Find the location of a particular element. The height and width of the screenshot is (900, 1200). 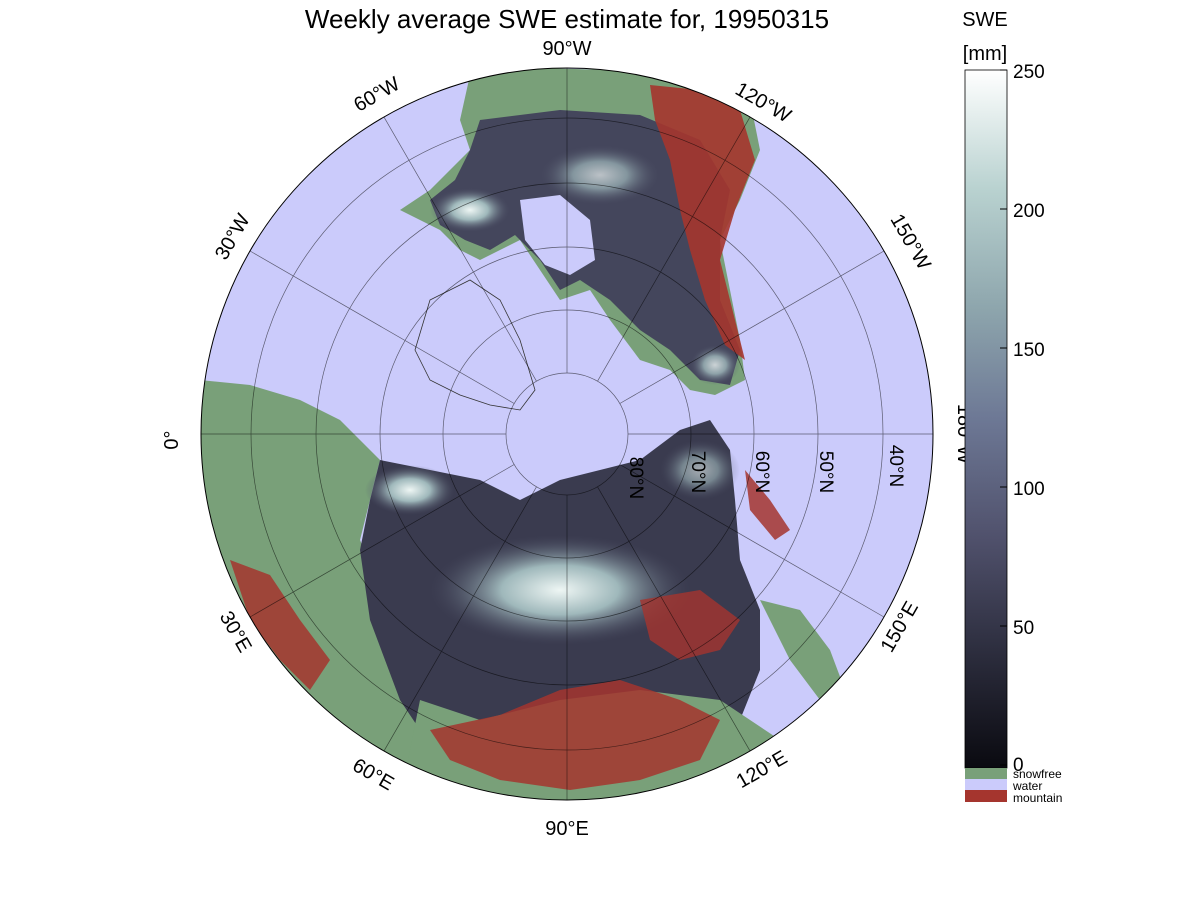

lon-label-0: 0° is located at coordinates (172, 439).